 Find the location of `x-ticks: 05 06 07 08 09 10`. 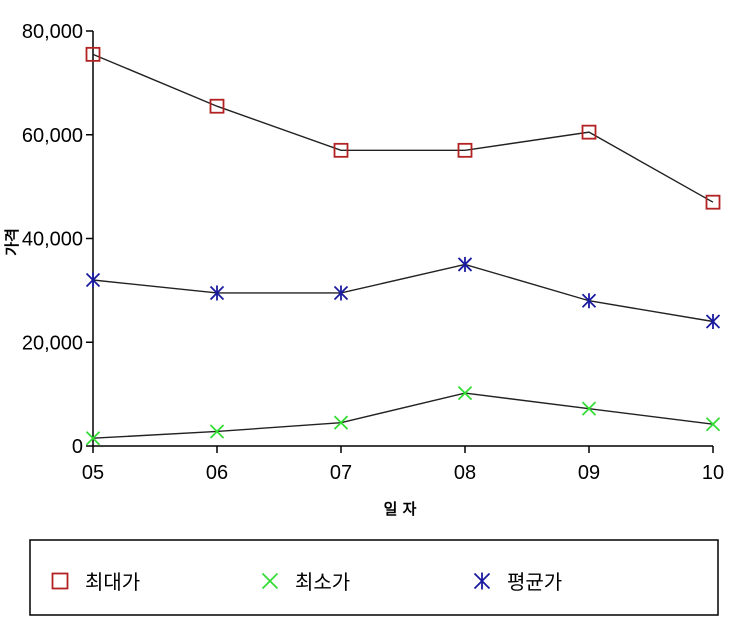

x-ticks: 05 06 07 08 09 10 is located at coordinates (403, 465).